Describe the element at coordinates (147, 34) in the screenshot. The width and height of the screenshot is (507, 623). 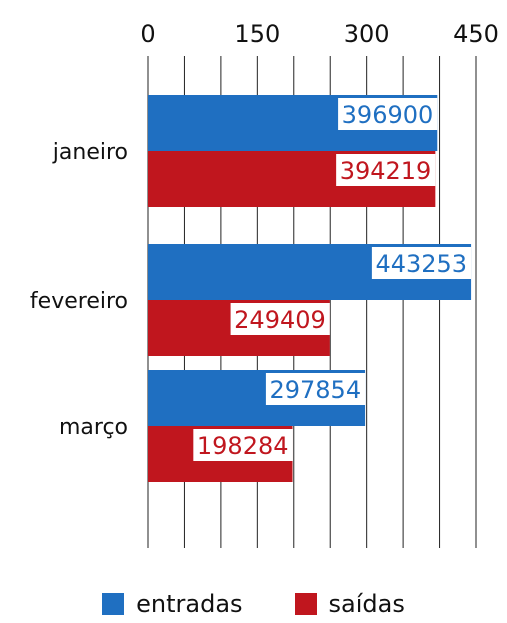
I see `x-tick-label: 0` at that location.